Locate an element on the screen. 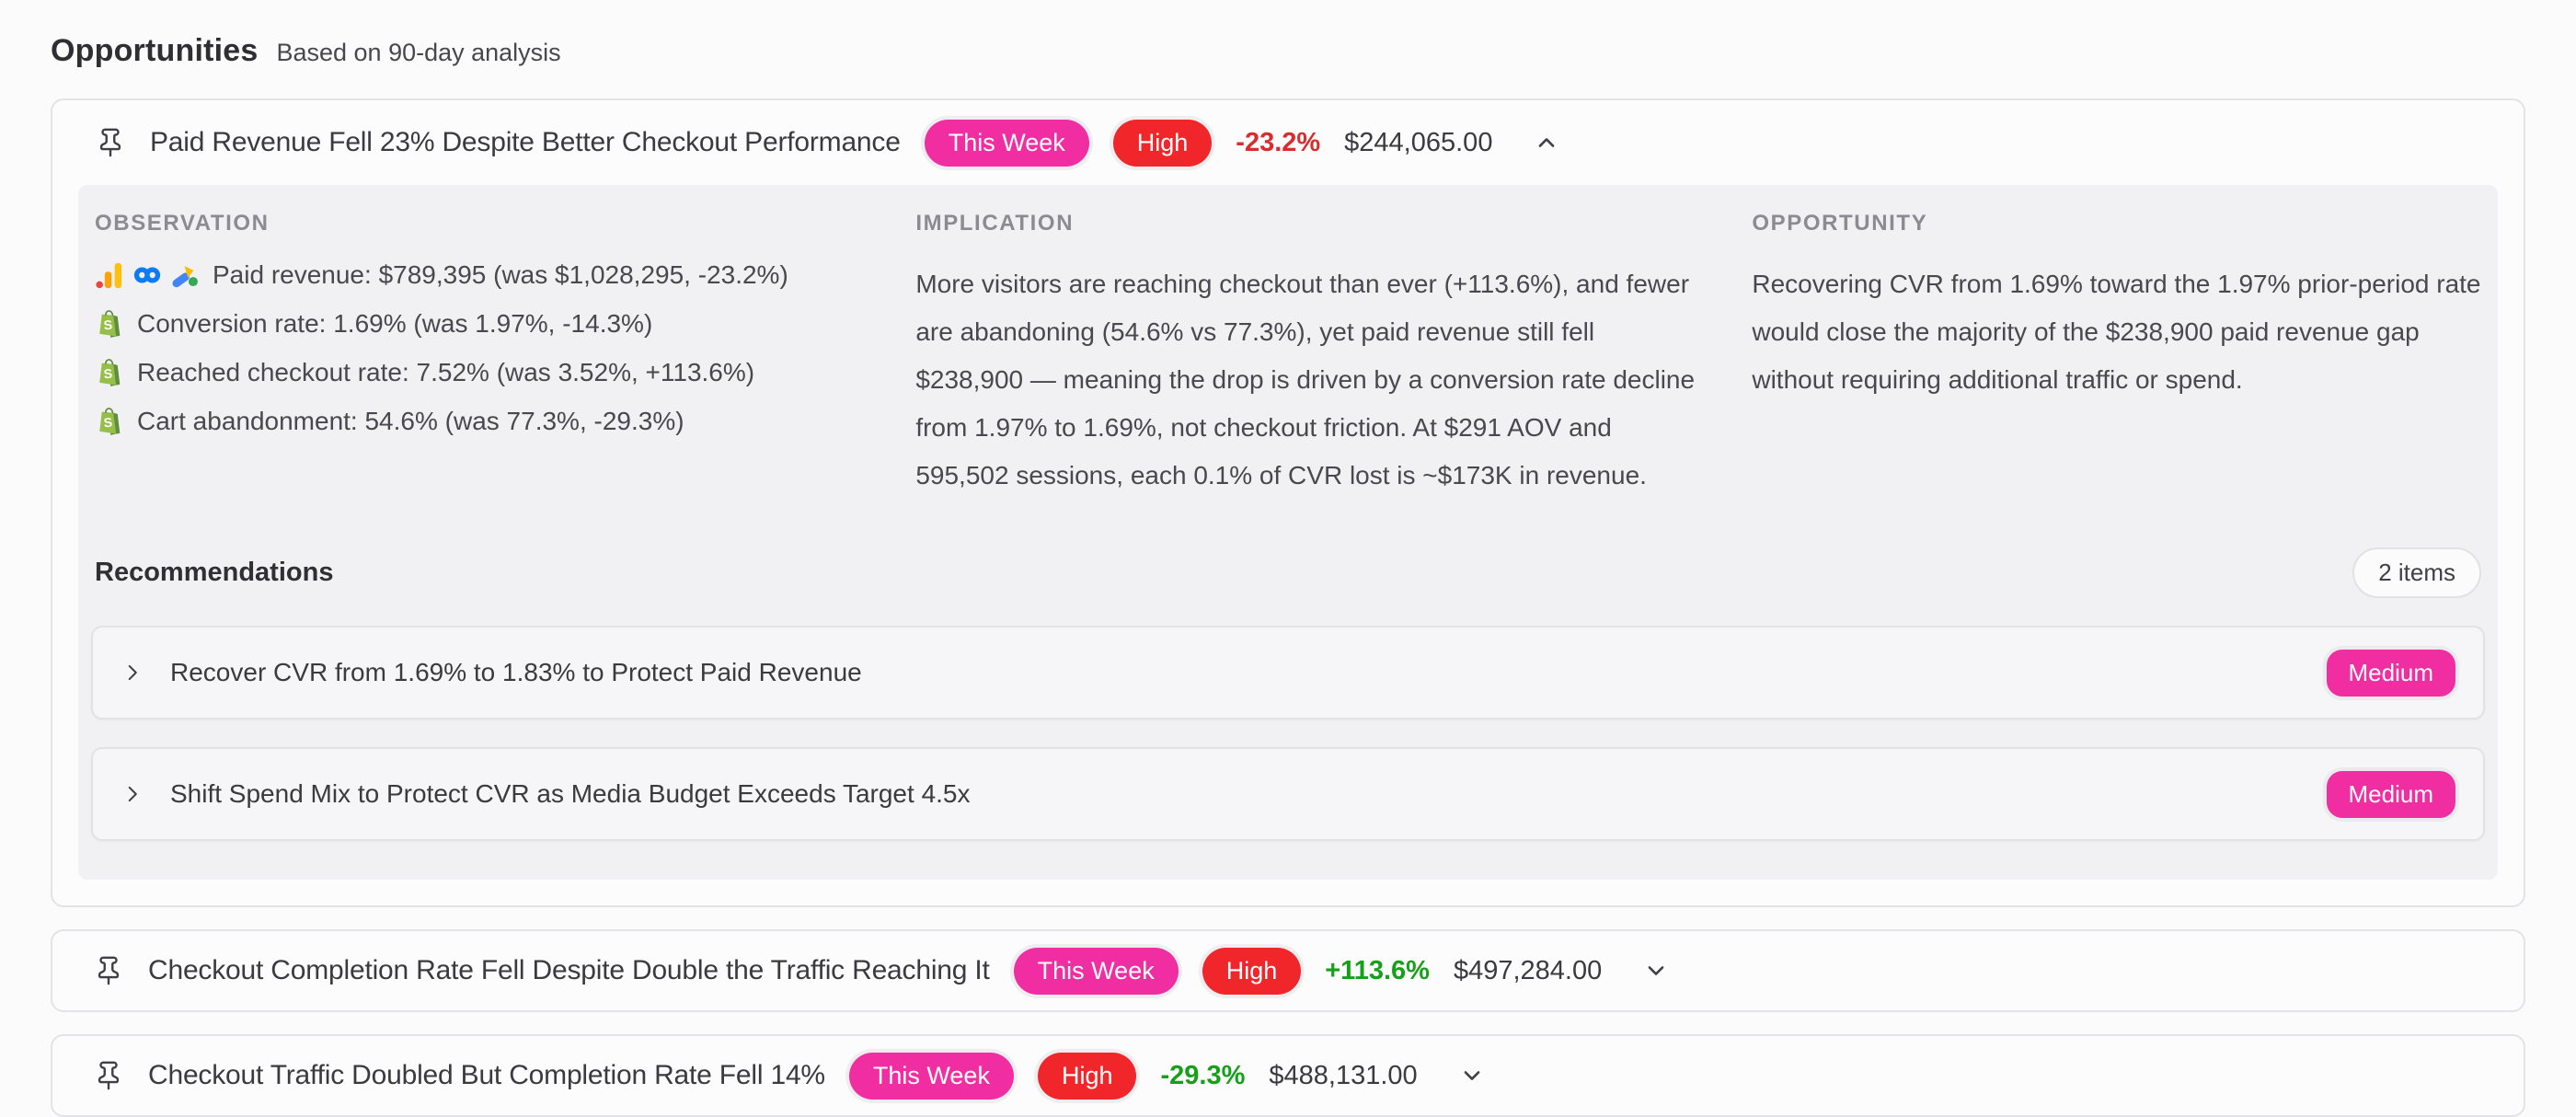  google-ads-icon is located at coordinates (185, 275).